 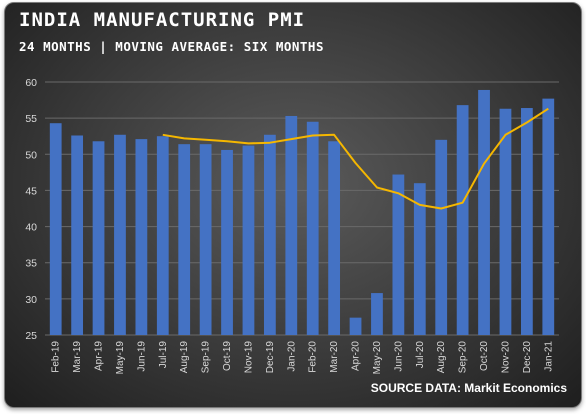 I want to click on x-tick-label: Sep-20, so click(x=463, y=357).